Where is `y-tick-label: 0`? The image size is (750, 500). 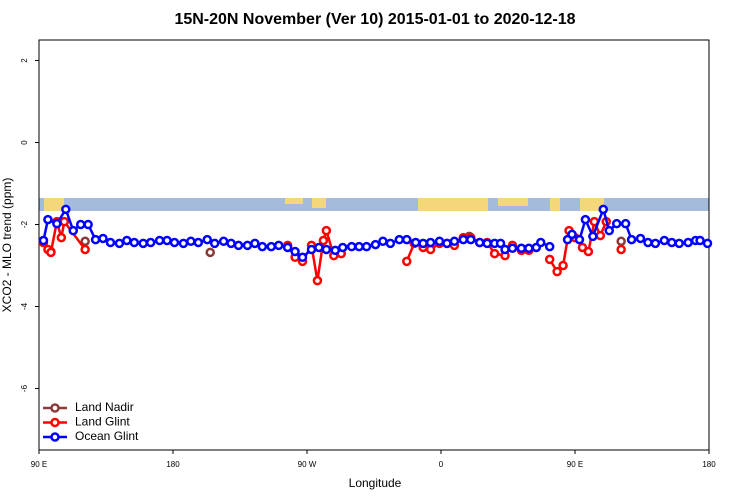 y-tick-label: 0 is located at coordinates (24, 142).